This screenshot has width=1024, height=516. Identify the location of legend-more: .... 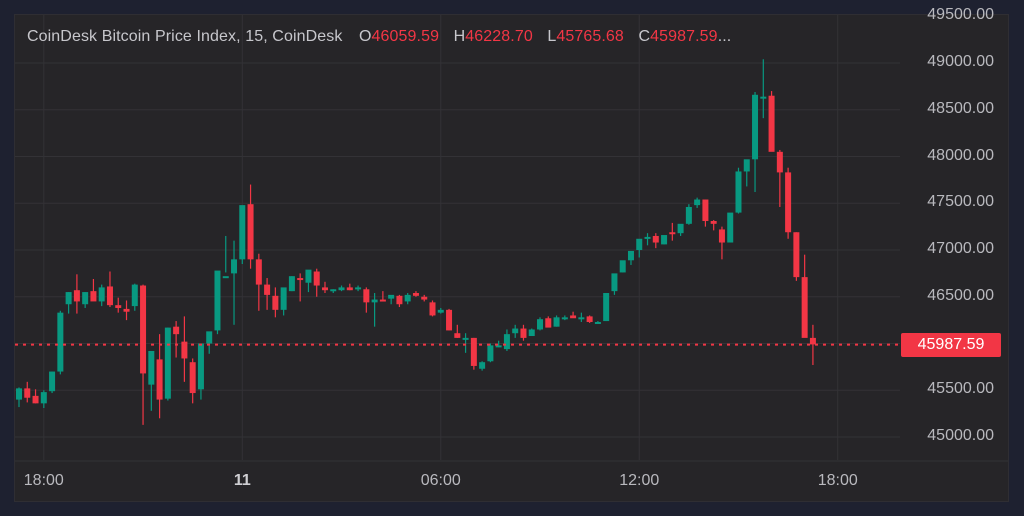
(724, 36).